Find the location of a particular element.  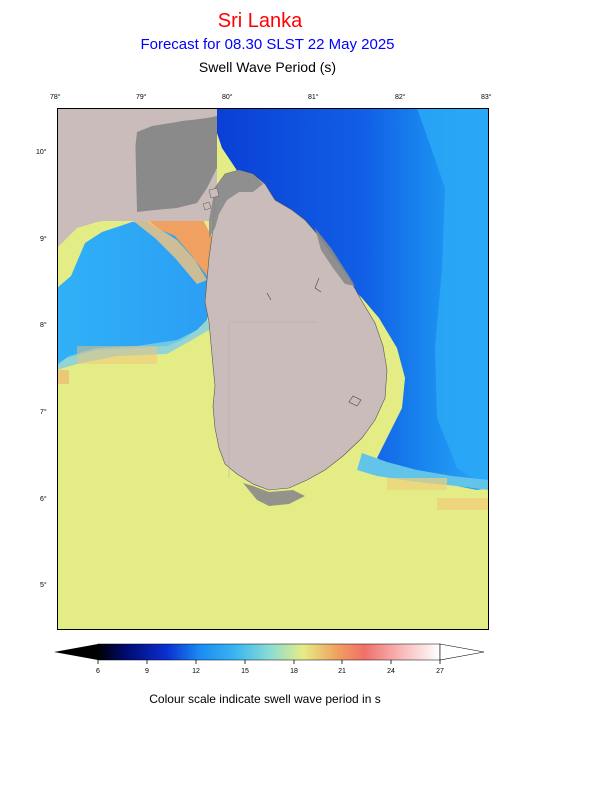

lon-label-81: 81° is located at coordinates (313, 97).